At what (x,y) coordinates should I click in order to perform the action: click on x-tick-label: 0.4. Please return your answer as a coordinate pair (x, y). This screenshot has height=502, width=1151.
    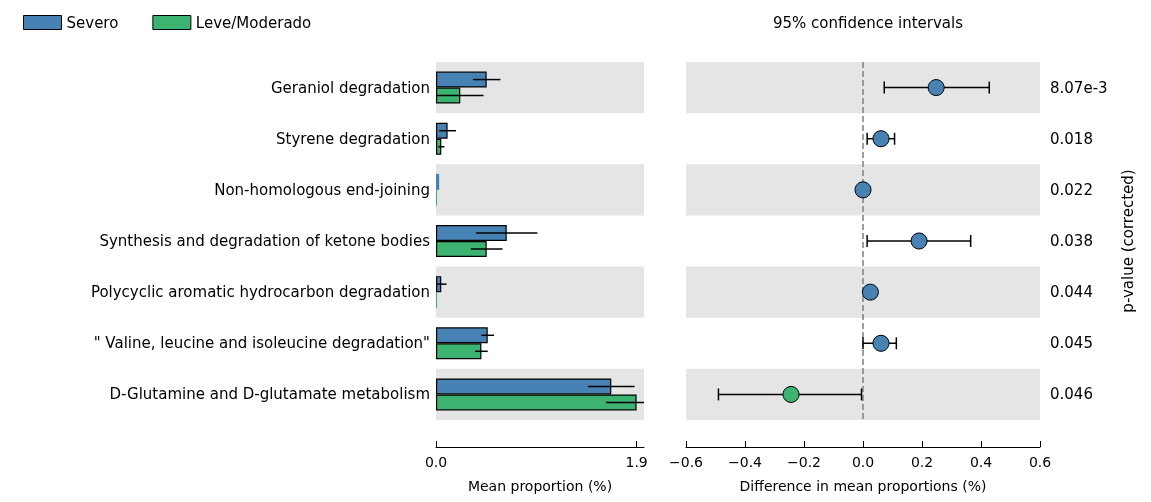
    Looking at the image, I should click on (981, 462).